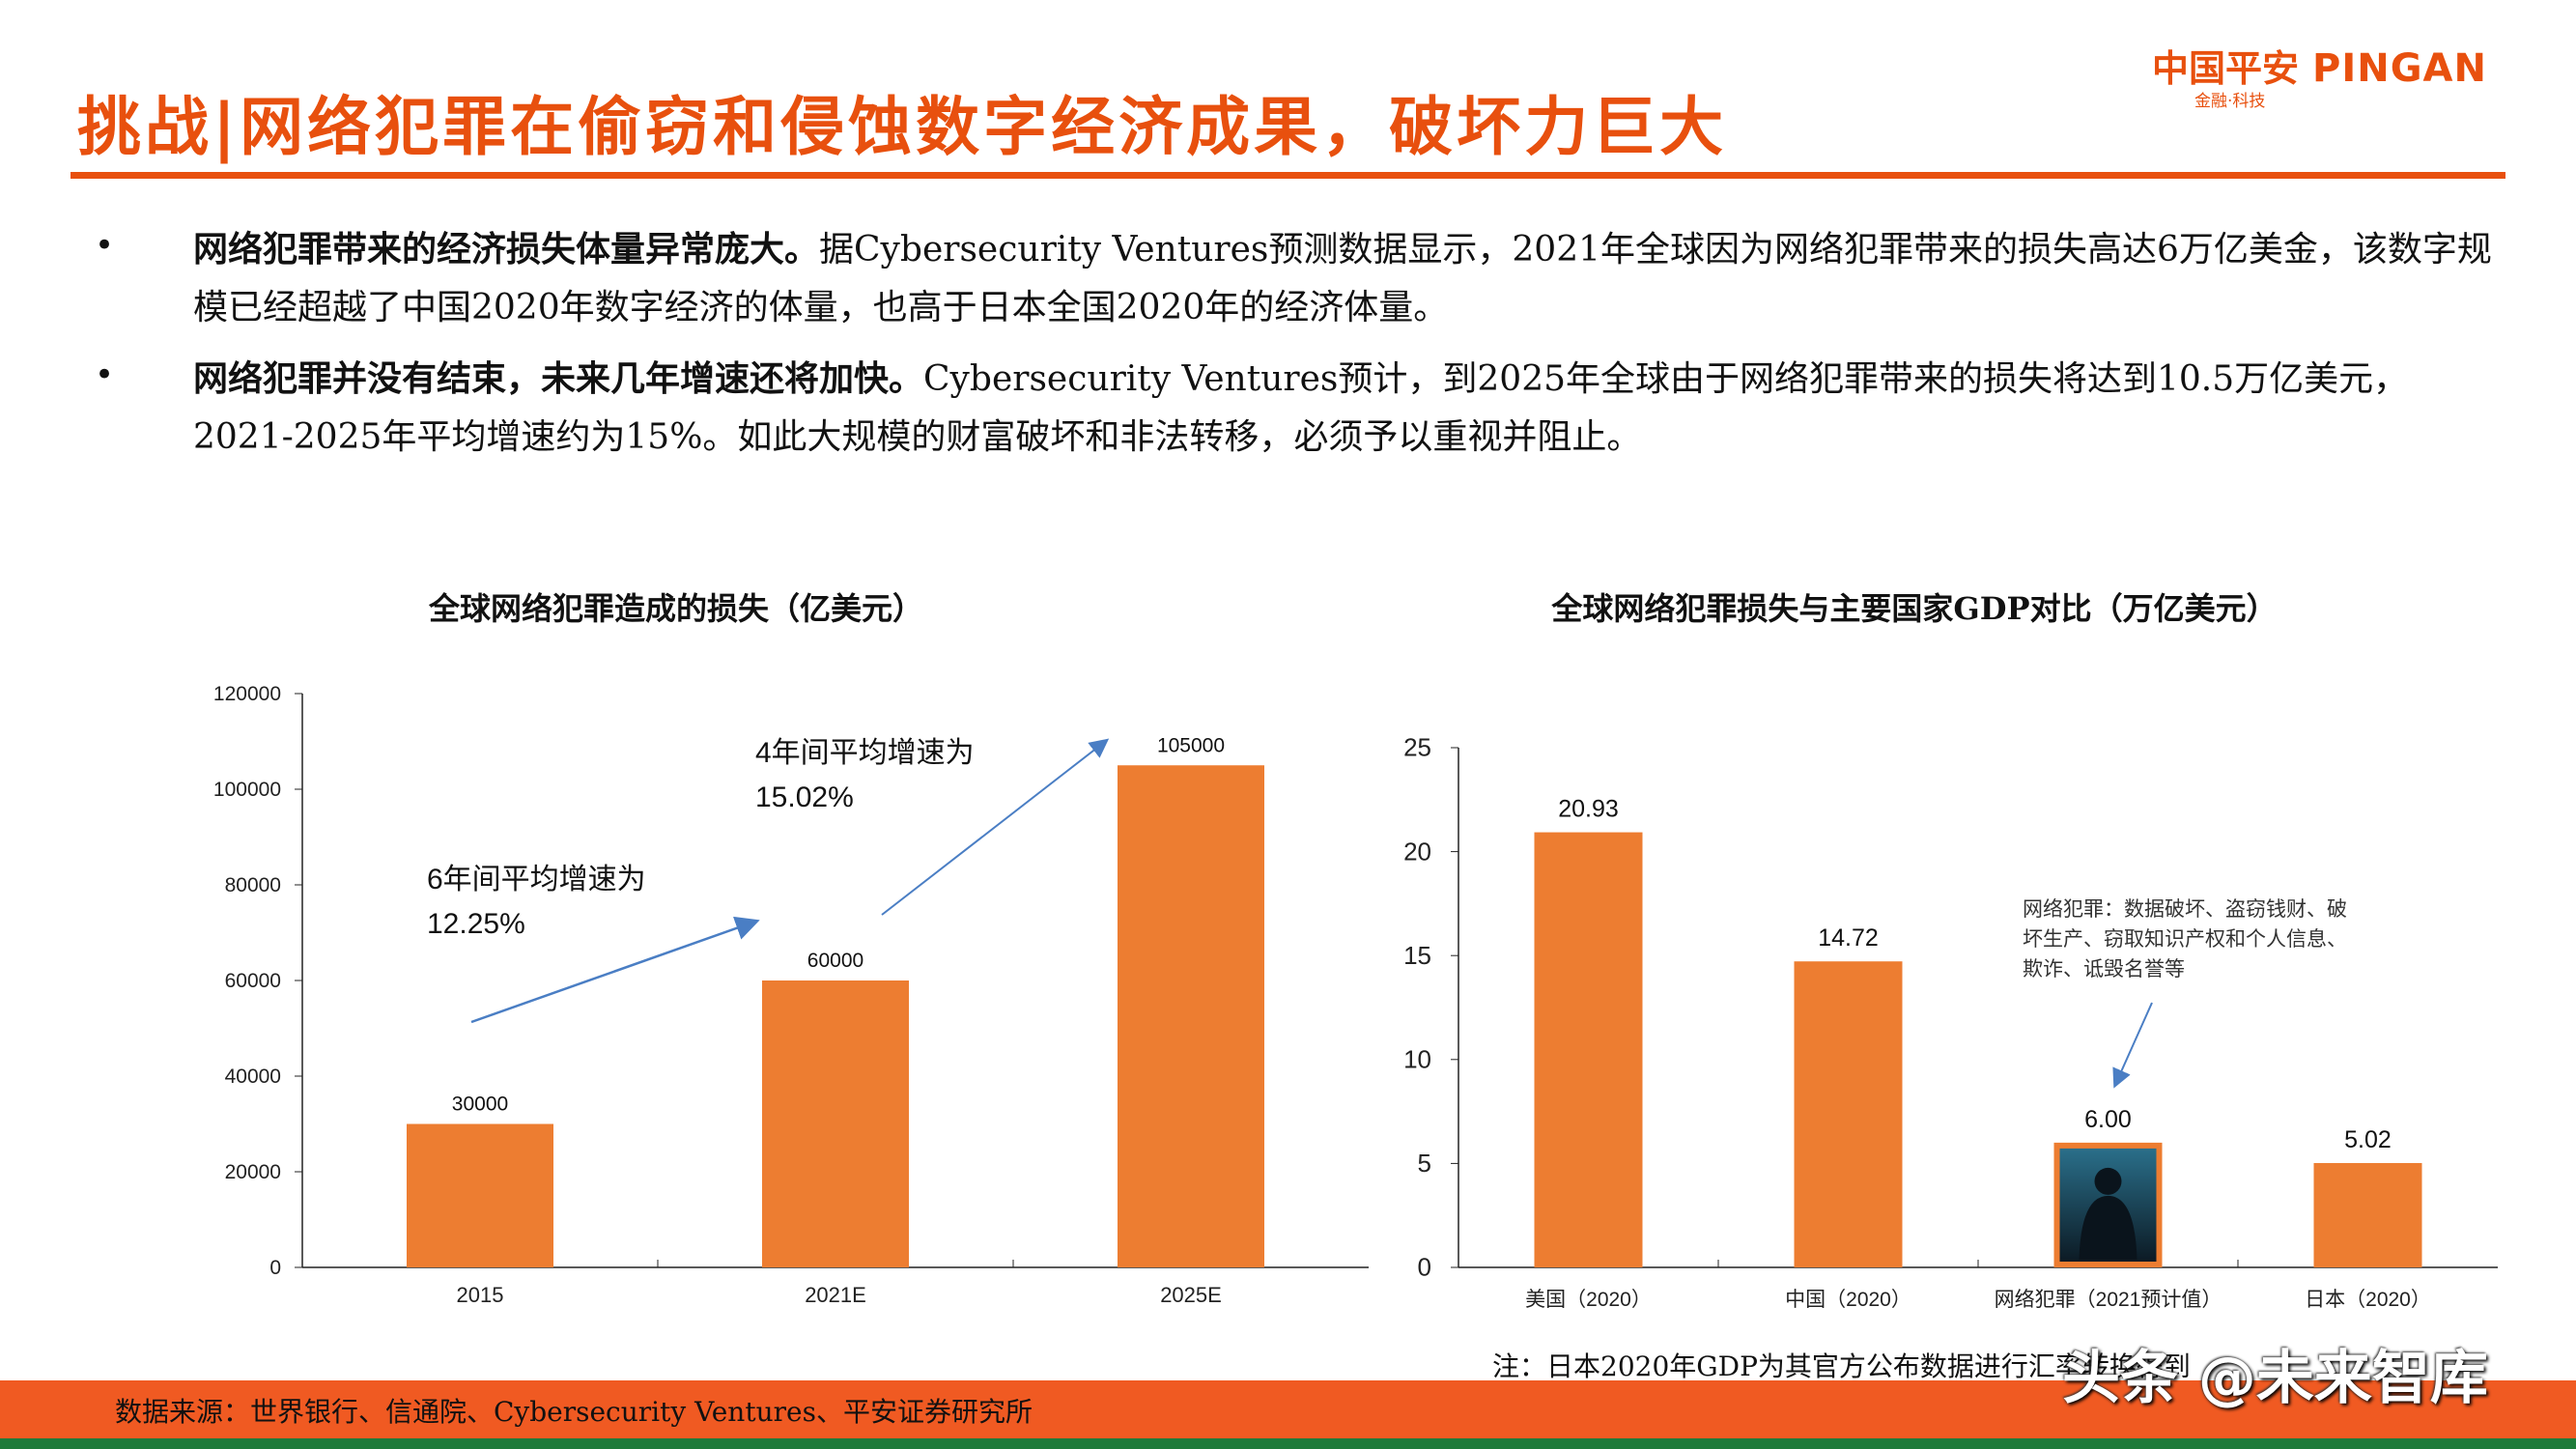  What do you see at coordinates (1288, 175) in the screenshot?
I see `title-divider` at bounding box center [1288, 175].